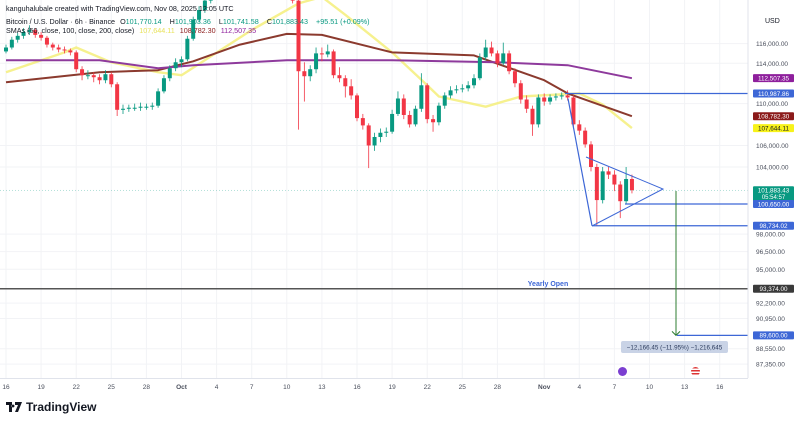 Image resolution: width=800 pixels, height=423 pixels. Describe the element at coordinates (625, 191) in the screenshot. I see `symmetrical-triangle` at that location.